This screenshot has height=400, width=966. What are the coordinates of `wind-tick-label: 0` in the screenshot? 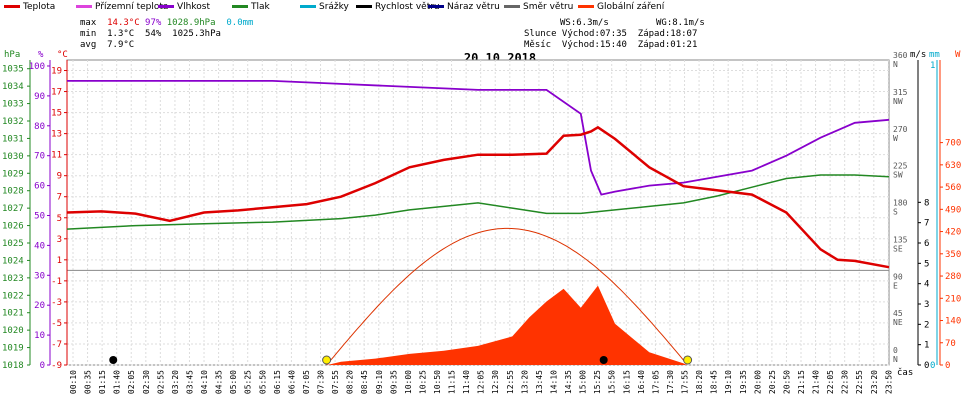 It's located at (926, 366).